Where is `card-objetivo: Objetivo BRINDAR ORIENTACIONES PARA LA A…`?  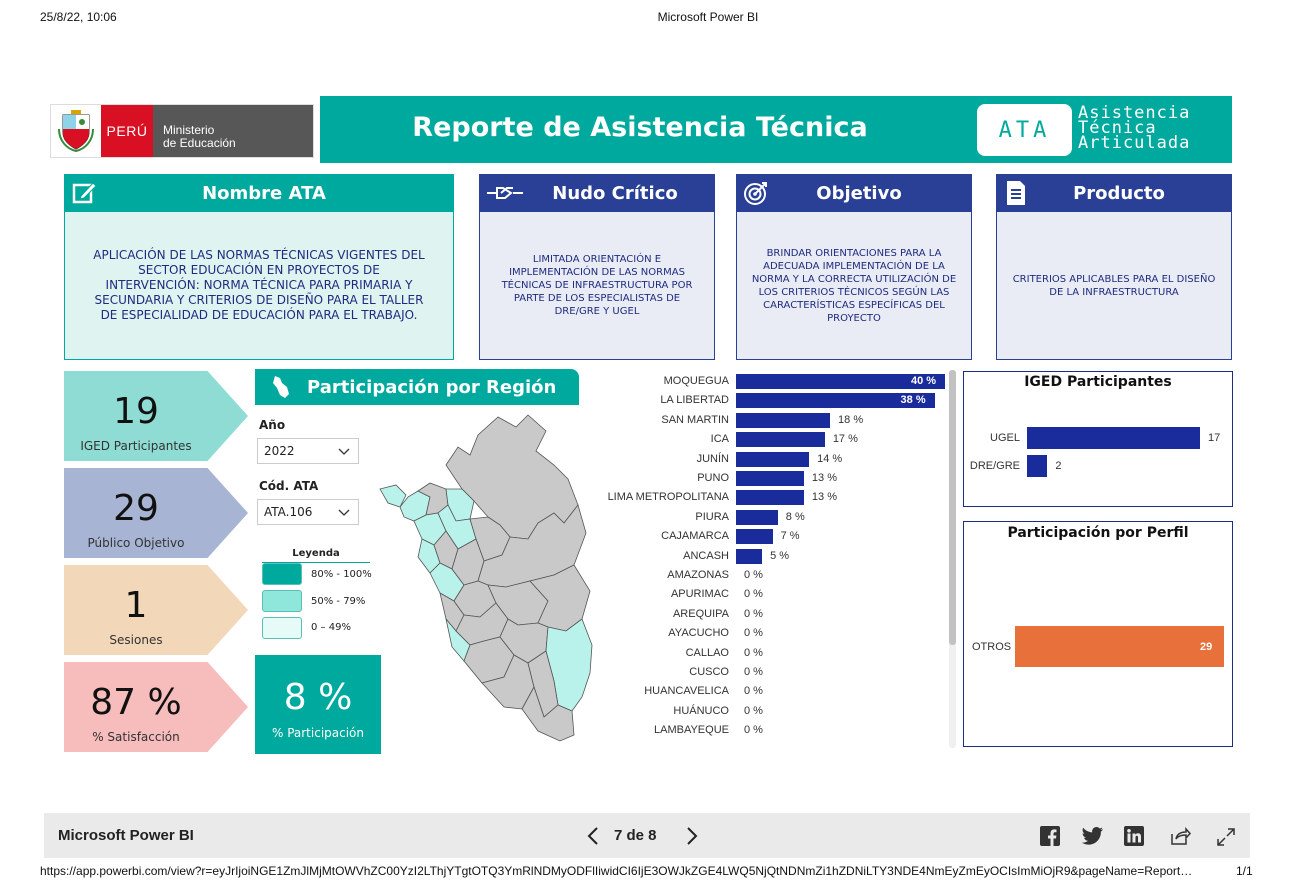 card-objetivo: Objetivo BRINDAR ORIENTACIONES PARA LA A… is located at coordinates (854, 267).